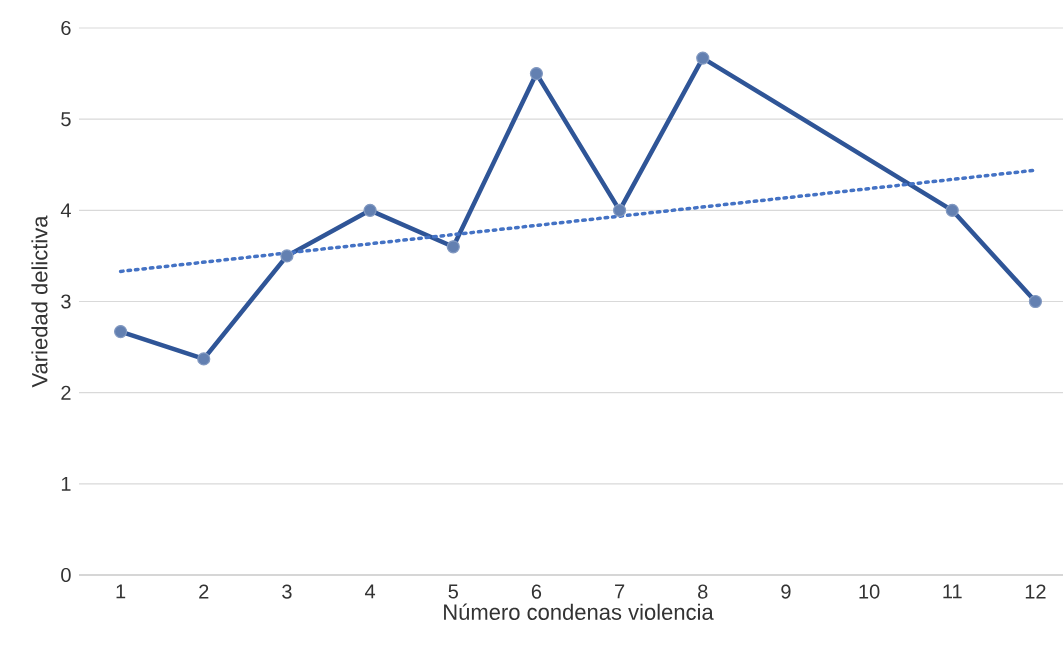 This screenshot has height=651, width=1063. Describe the element at coordinates (703, 591) in the screenshot. I see `x-tick-label: 8` at that location.